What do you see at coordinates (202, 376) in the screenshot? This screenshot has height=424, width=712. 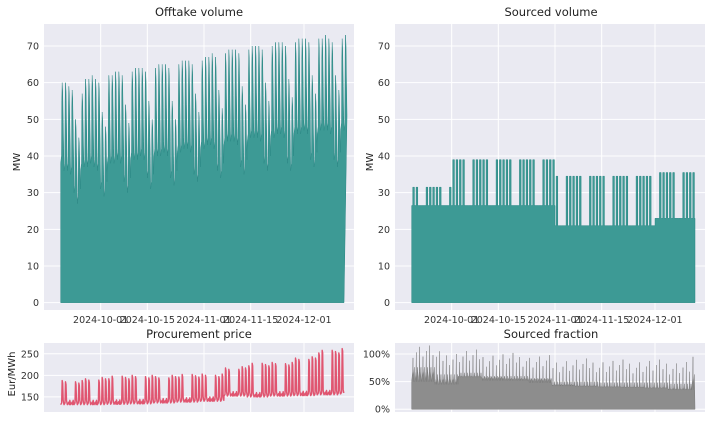 I see `series-price-line` at bounding box center [202, 376].